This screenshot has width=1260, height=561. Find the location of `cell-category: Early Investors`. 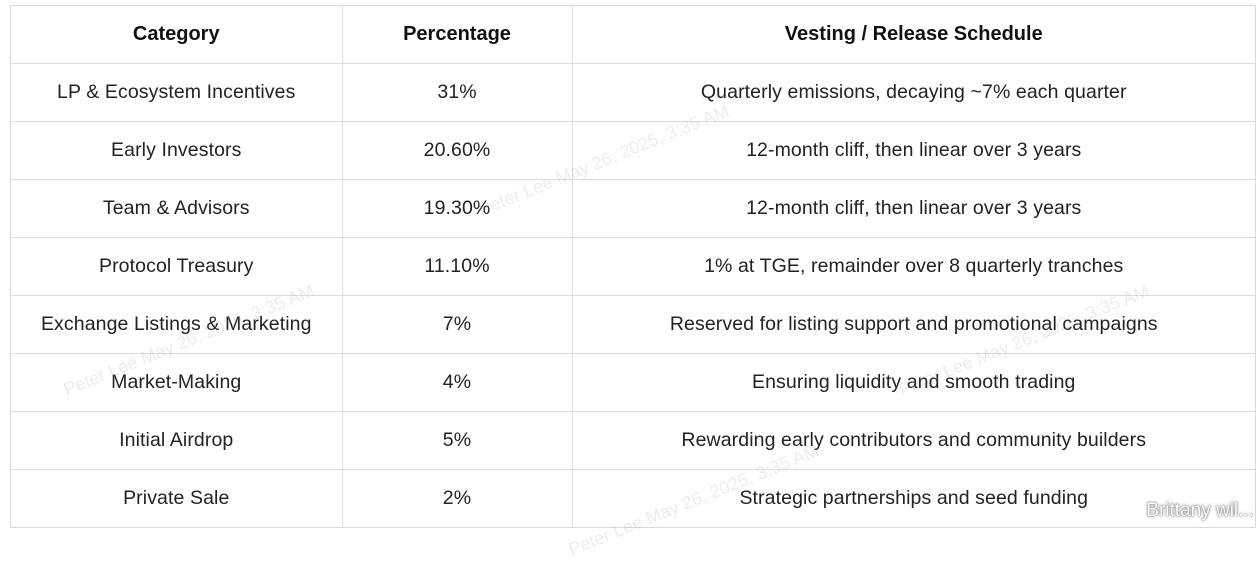

cell-category: Early Investors is located at coordinates (177, 150).